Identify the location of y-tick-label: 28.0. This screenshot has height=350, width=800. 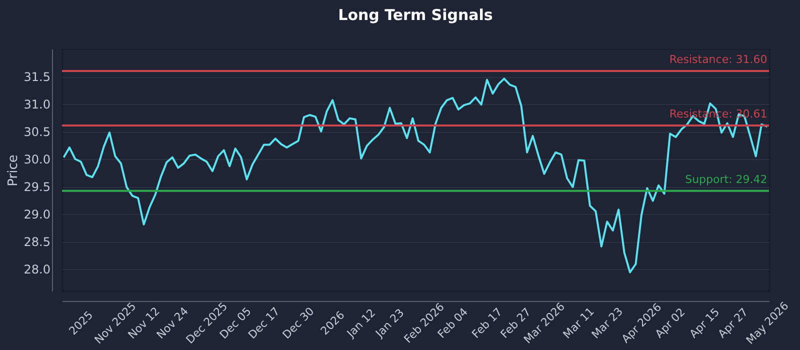
(37, 269).